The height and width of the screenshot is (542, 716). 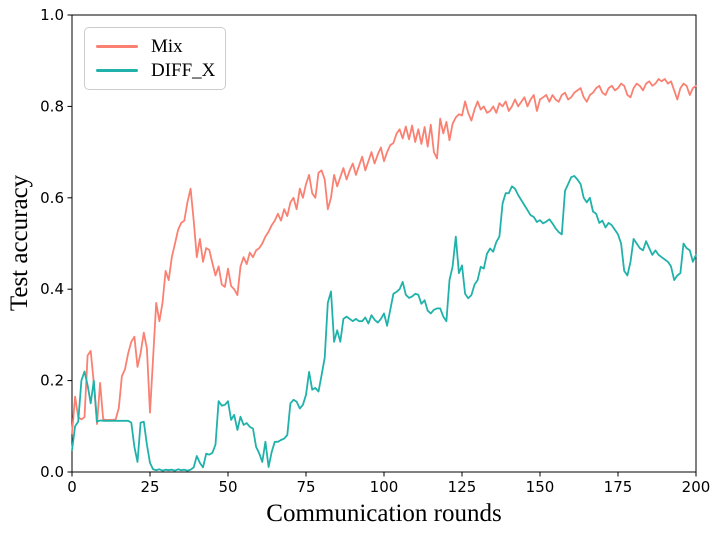 What do you see at coordinates (52, 381) in the screenshot?
I see `y-tick-label: 0.2` at bounding box center [52, 381].